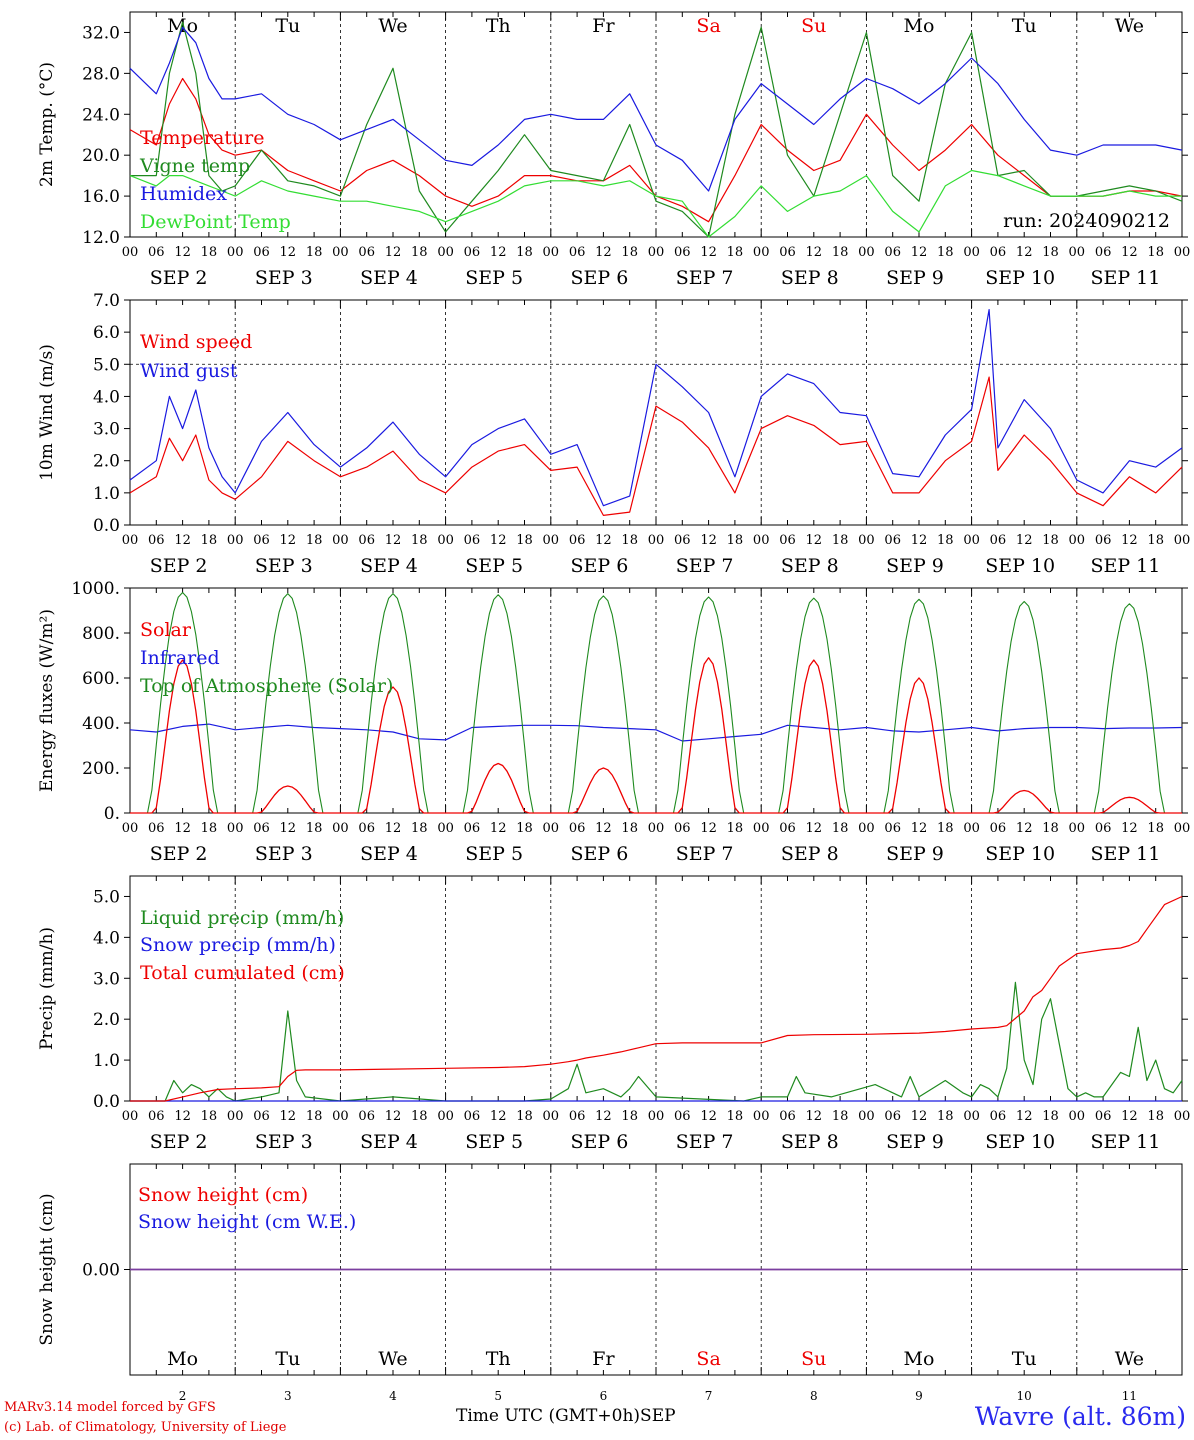  I want to click on y-tick-label: 28.0, so click(101, 74).